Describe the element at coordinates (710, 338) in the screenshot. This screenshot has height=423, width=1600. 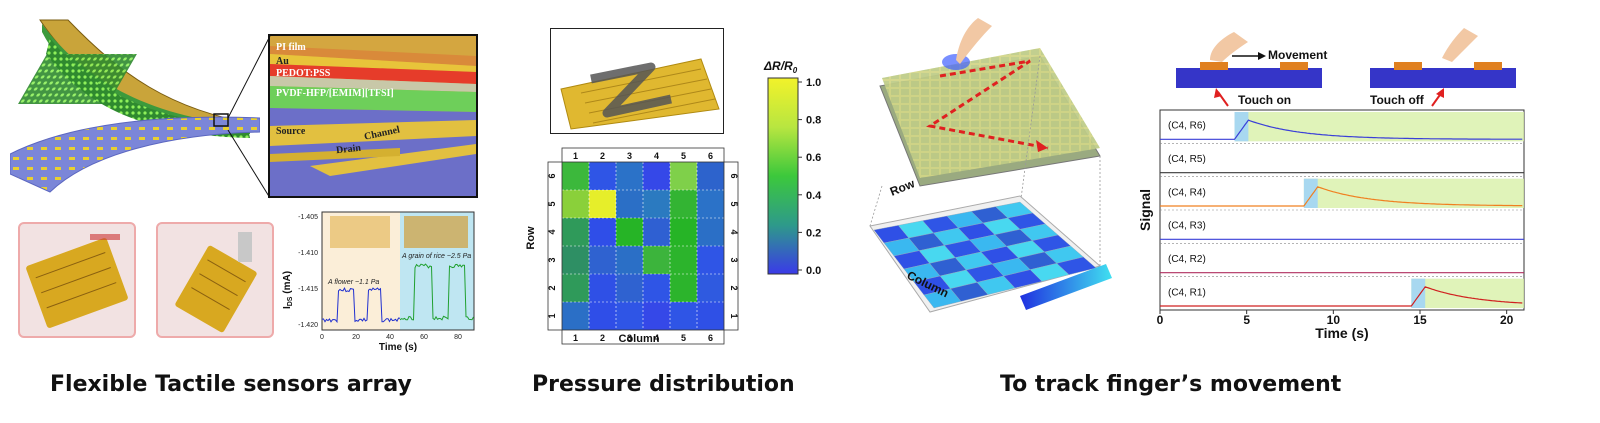
I see `heatmap-col-label-bottom: 6` at that location.